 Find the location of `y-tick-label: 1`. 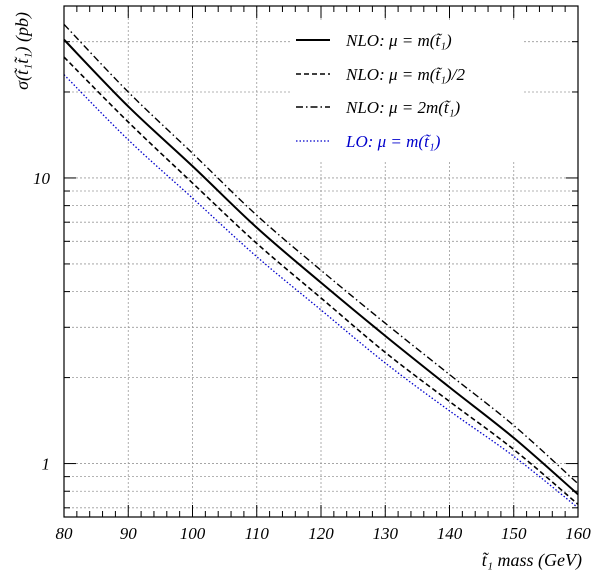

y-tick-label: 1 is located at coordinates (46, 464).